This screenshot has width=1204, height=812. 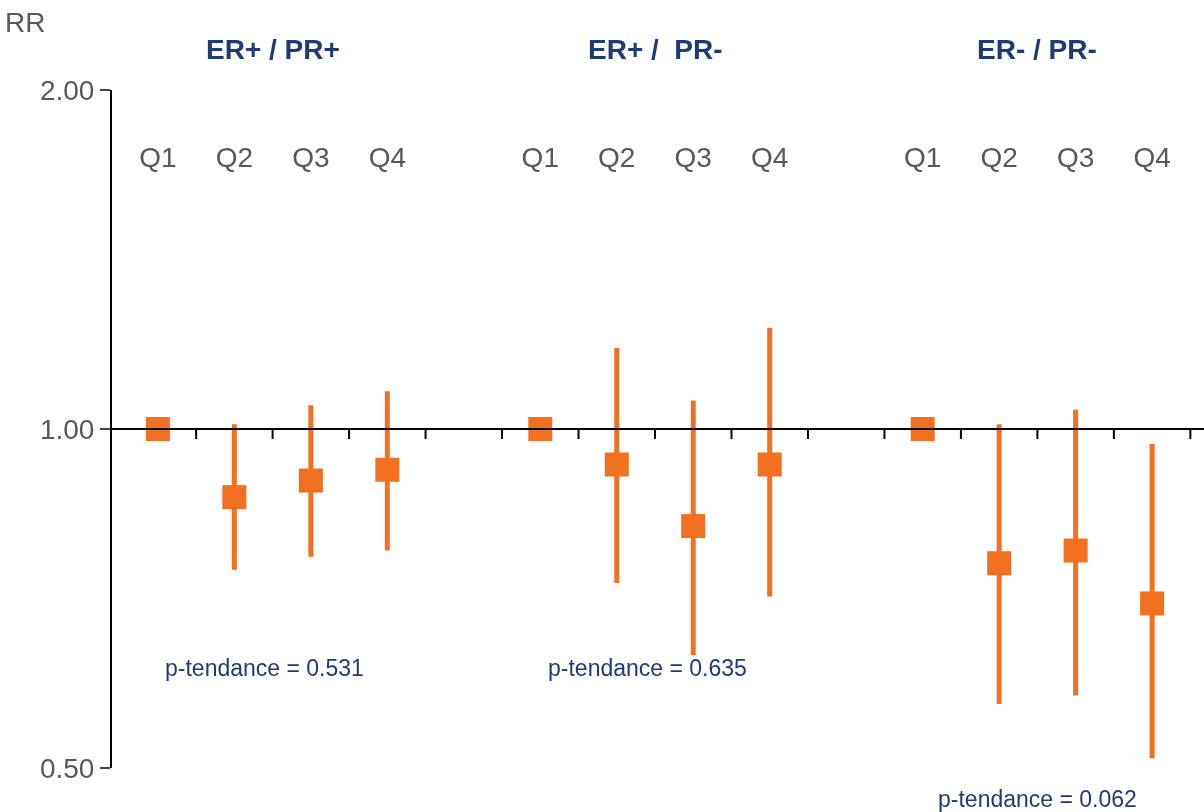 I want to click on text: ER+ / PR+, so click(x=273, y=49).